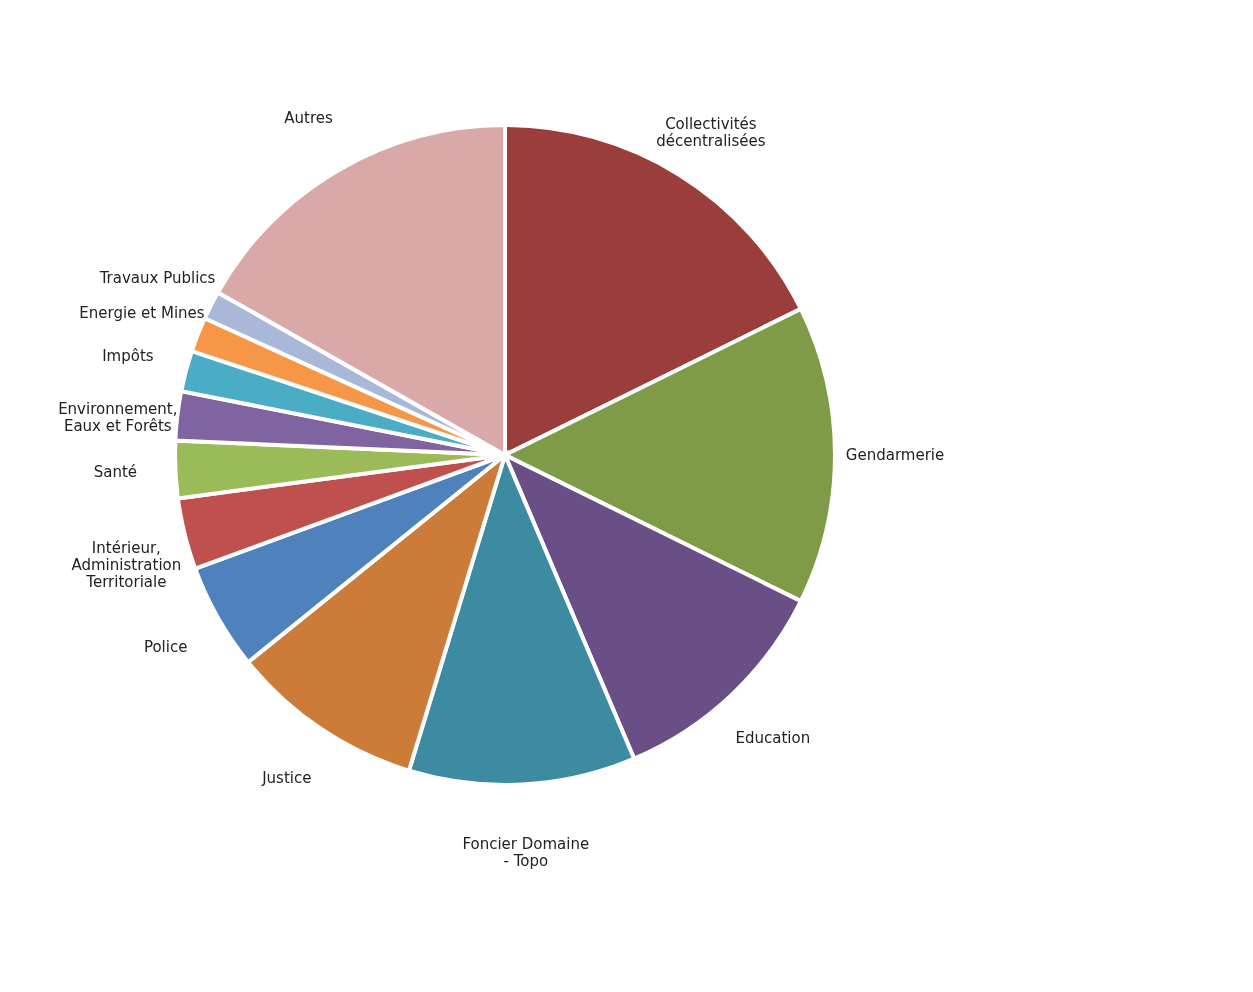  Describe the element at coordinates (711, 132) in the screenshot. I see `slice-label: Collectivités décentralisées` at that location.